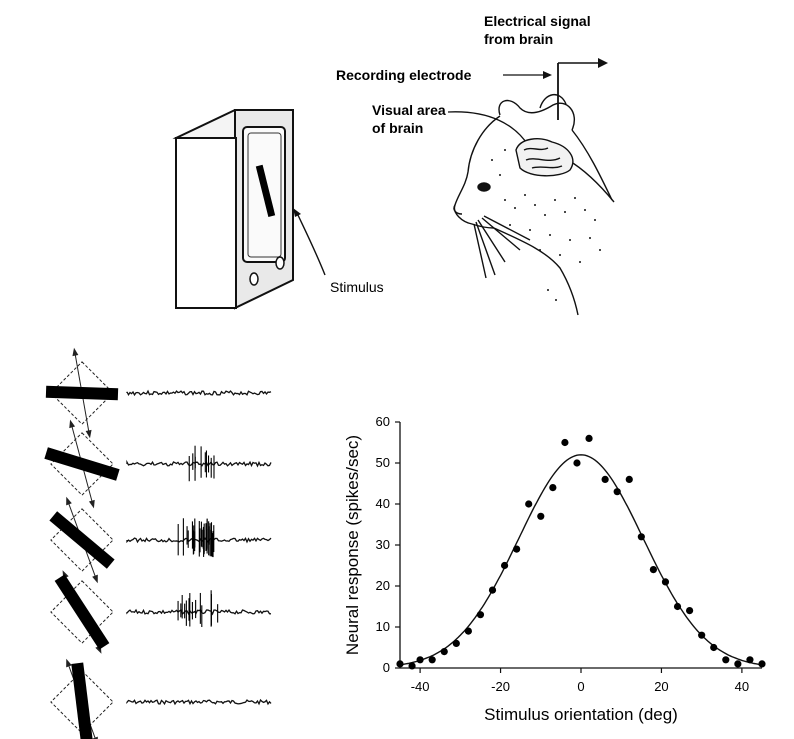 The height and width of the screenshot is (739, 794). Describe the element at coordinates (420, 686) in the screenshot. I see `x-tick-label: -40` at that location.